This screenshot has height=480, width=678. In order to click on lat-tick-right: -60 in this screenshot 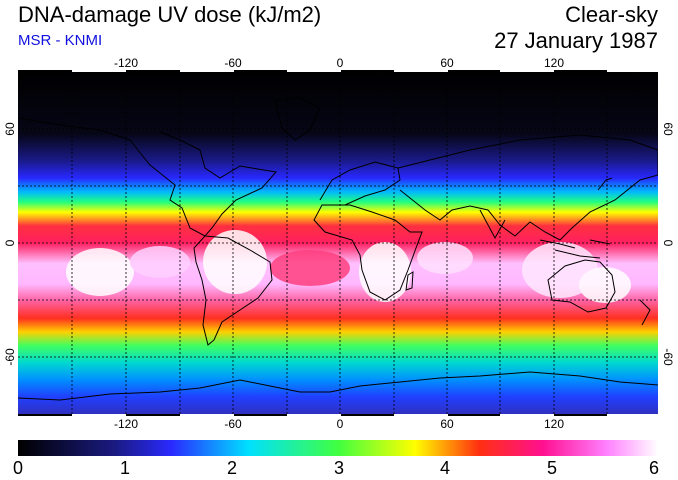, I will do `click(668, 357)`.